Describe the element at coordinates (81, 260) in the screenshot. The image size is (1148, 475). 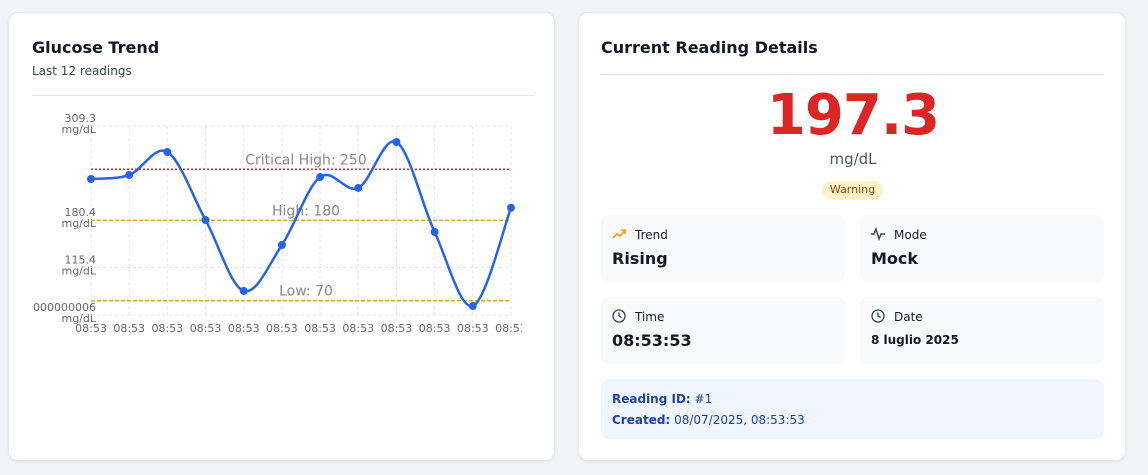
I see `y-tick-label: 115.4` at that location.